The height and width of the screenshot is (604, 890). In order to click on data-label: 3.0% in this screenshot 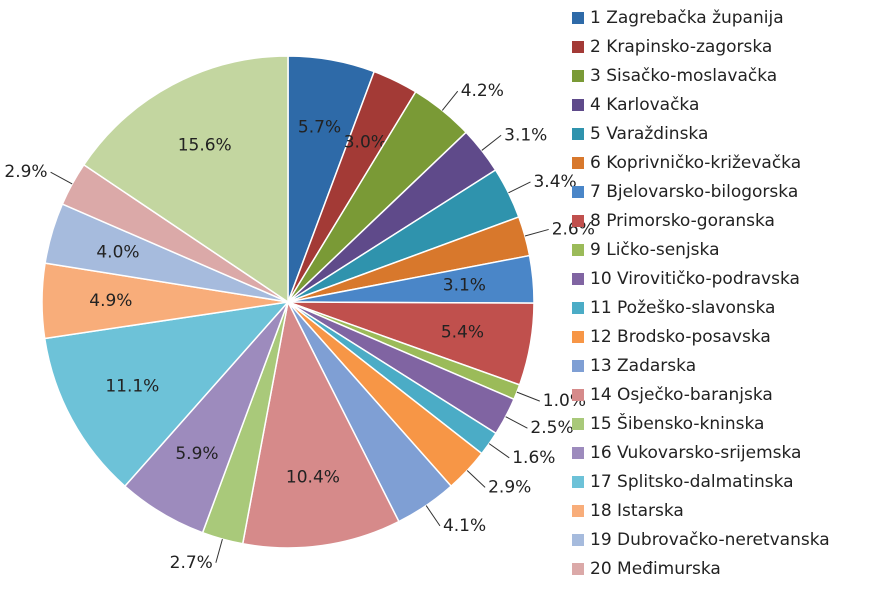, I will do `click(365, 143)`.